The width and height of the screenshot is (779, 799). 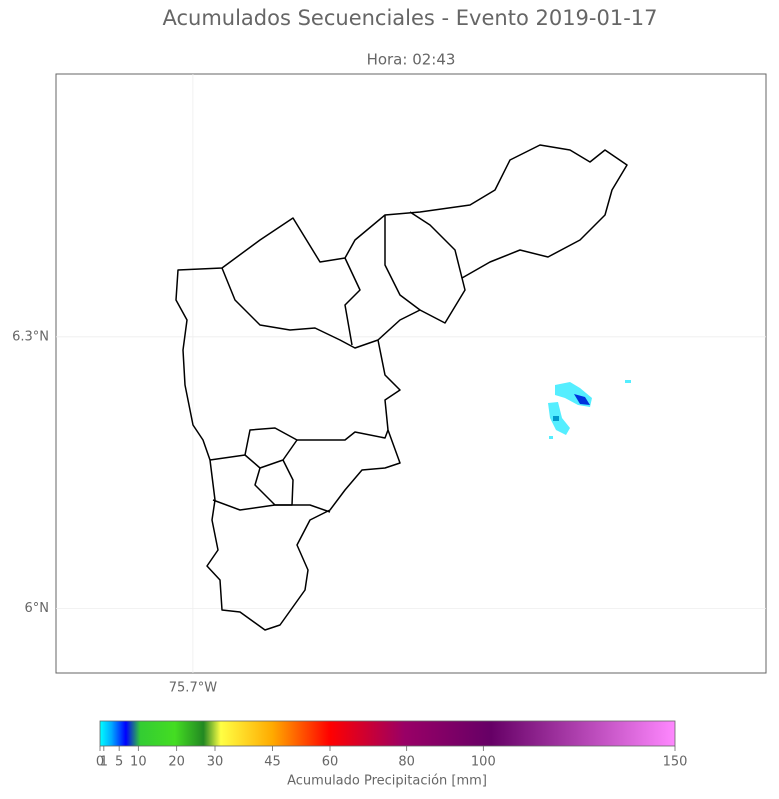 I want to click on colorbar-tick-label: 1, so click(x=104, y=762).